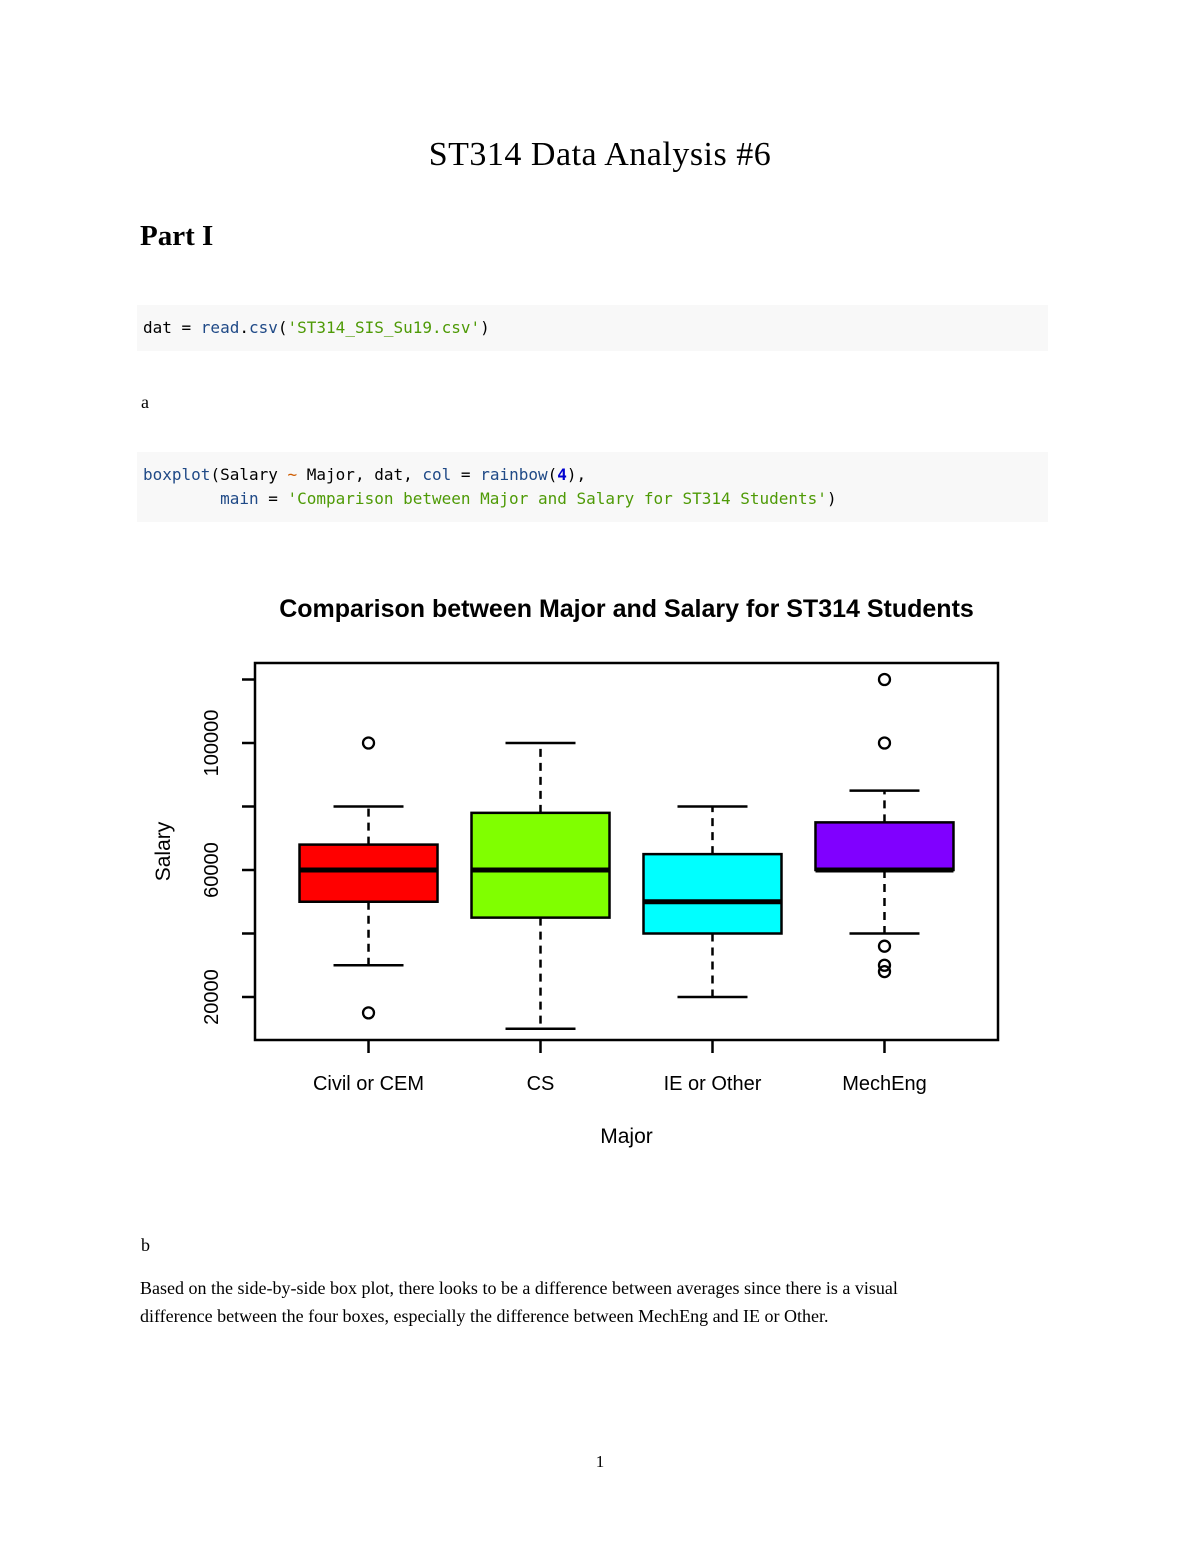 Image resolution: width=1200 pixels, height=1553 pixels. What do you see at coordinates (384, 327) in the screenshot?
I see `code-token-string: 'ST314_SIS_Su19.csv'` at bounding box center [384, 327].